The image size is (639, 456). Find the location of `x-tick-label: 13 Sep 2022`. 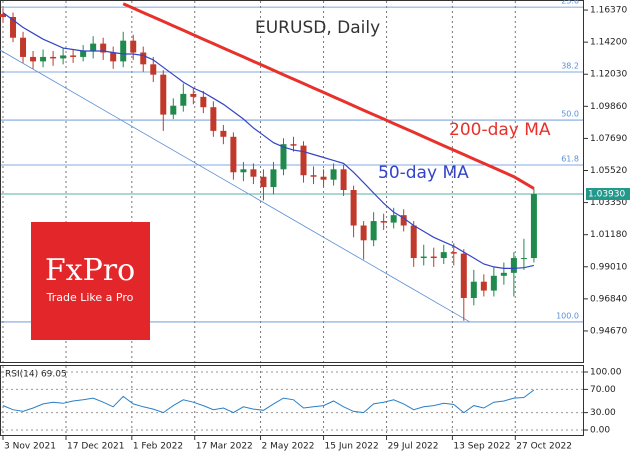

x-tick-label: 13 Sep 2022 is located at coordinates (481, 447).